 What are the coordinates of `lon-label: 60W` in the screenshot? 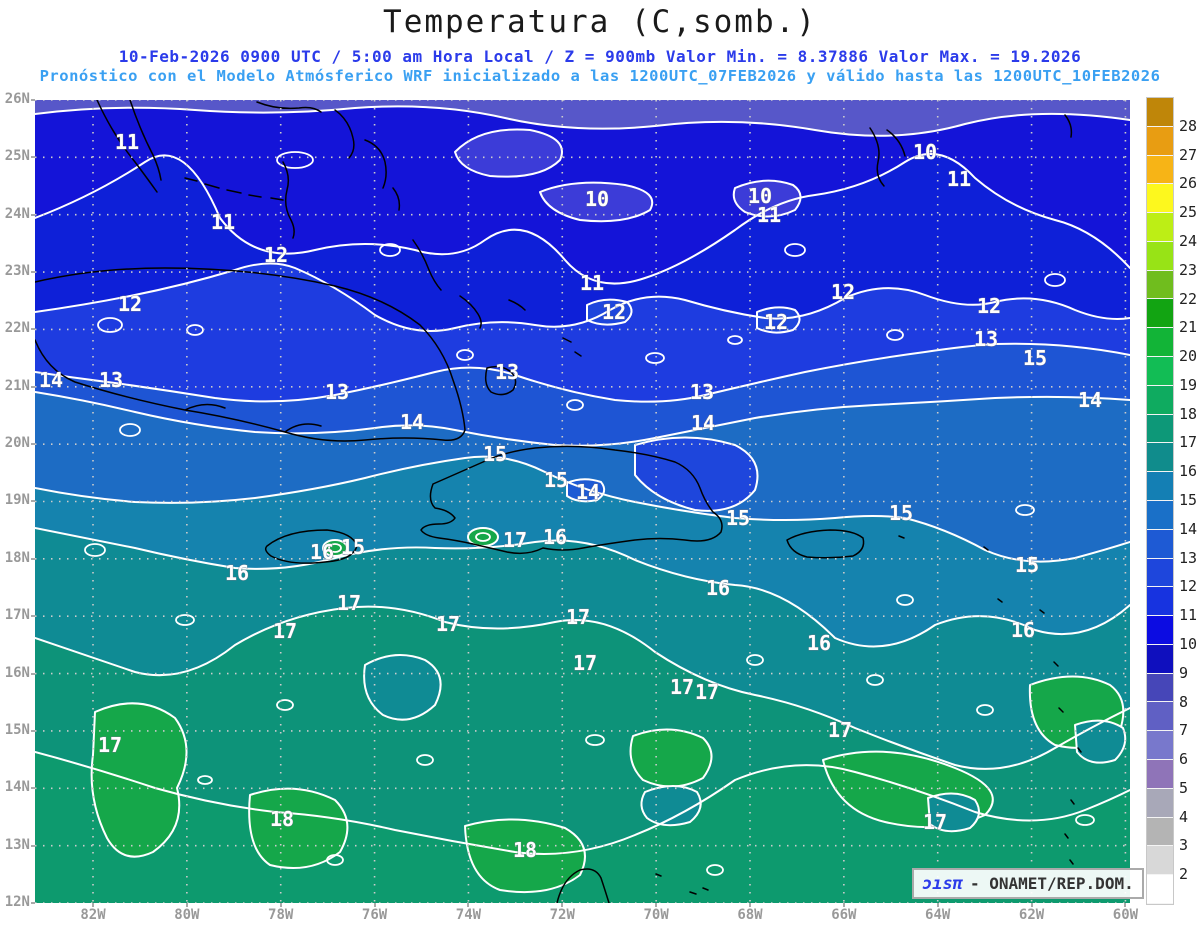 It's located at (1125, 915).